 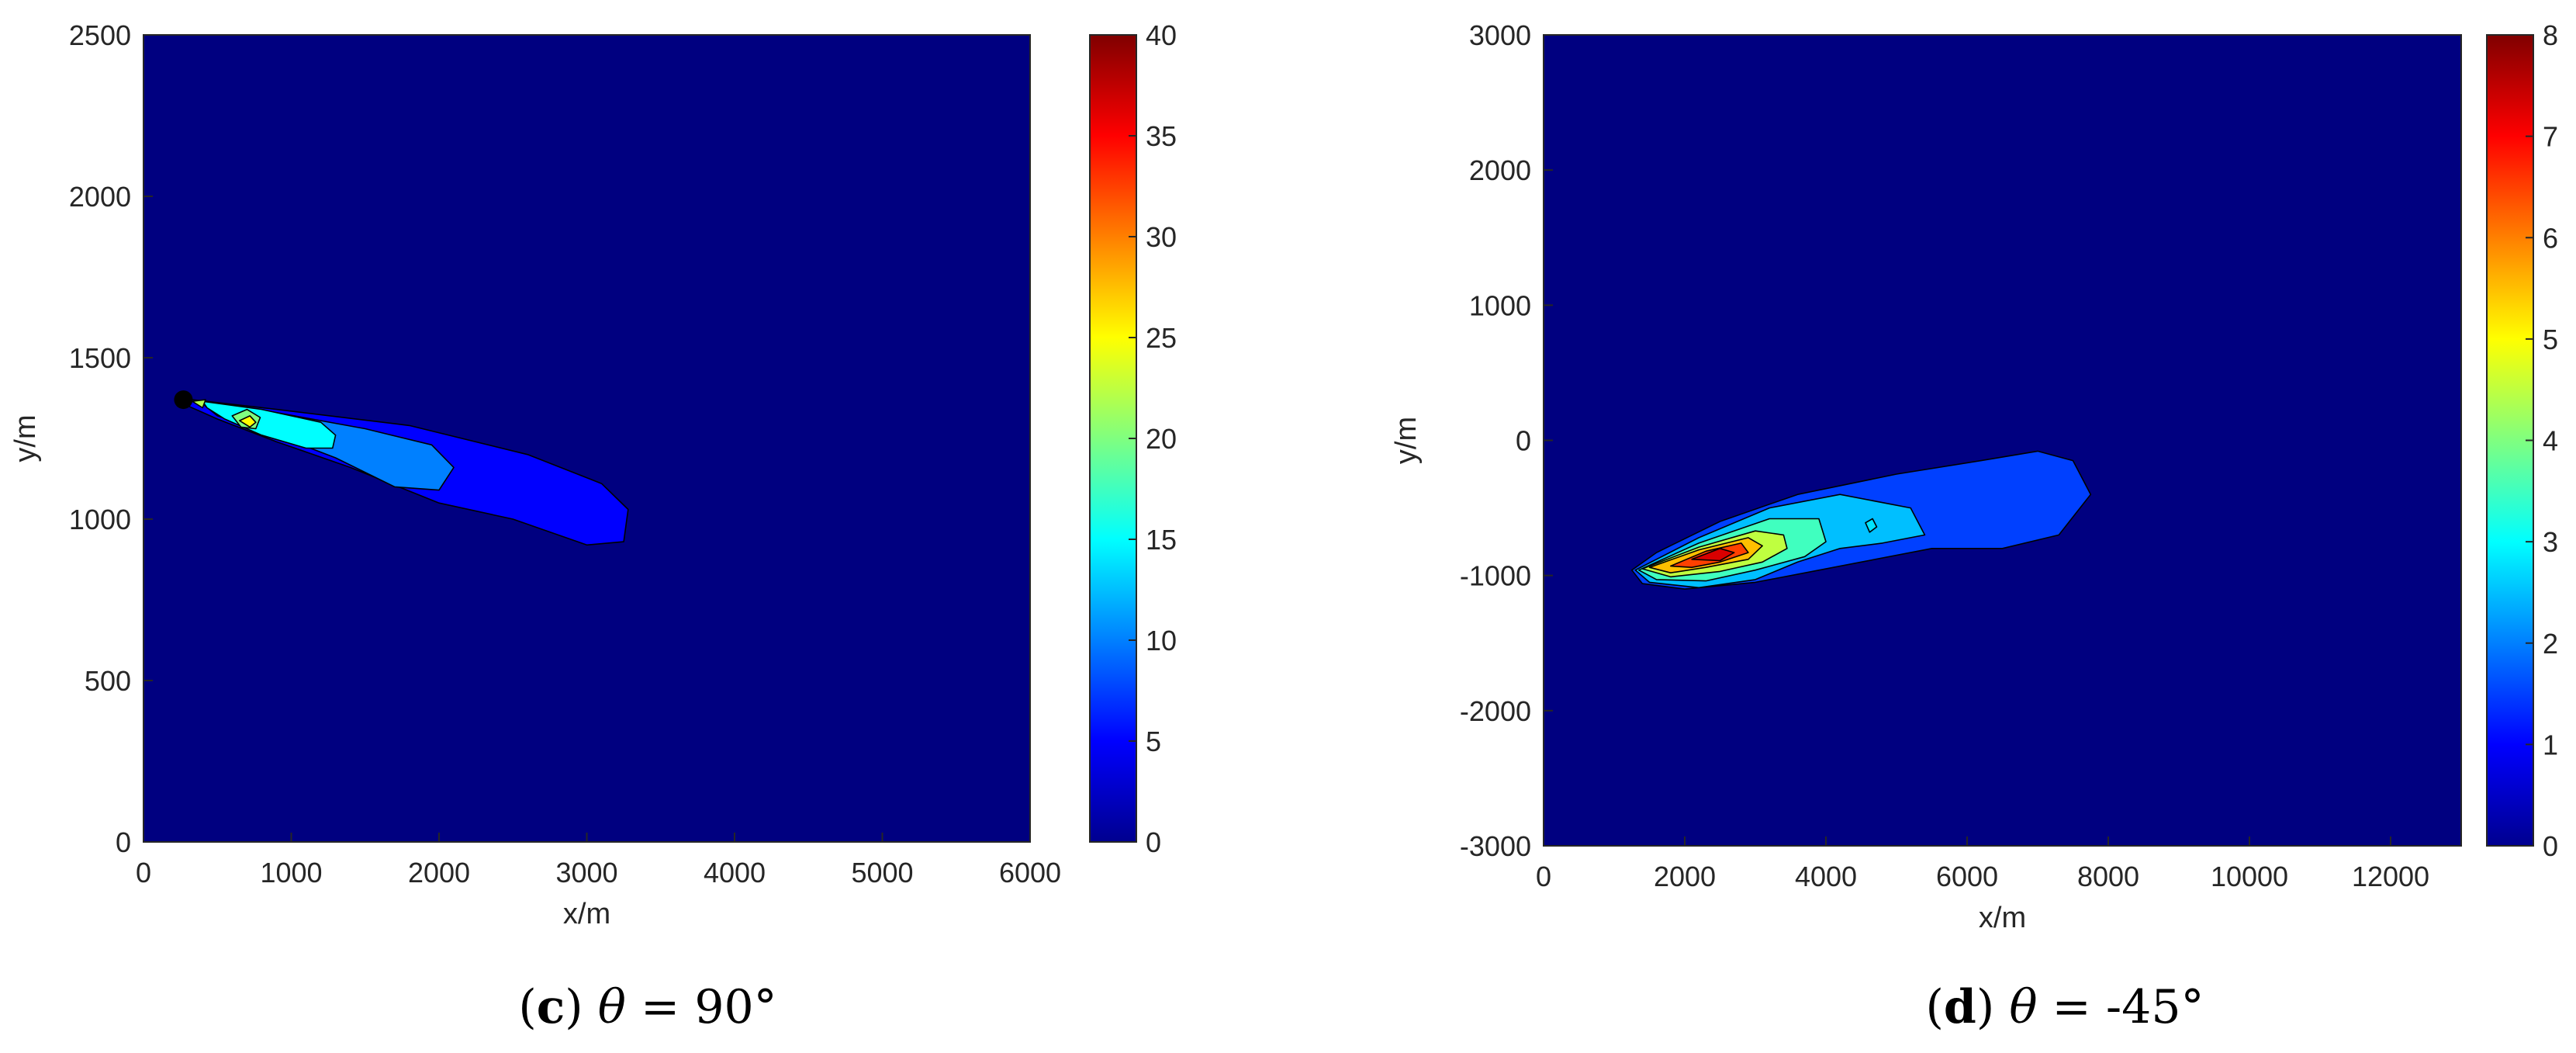 What do you see at coordinates (111, 438) in the screenshot?
I see `y-ticks-c: 0 500 1000 1500 2000 2500` at bounding box center [111, 438].